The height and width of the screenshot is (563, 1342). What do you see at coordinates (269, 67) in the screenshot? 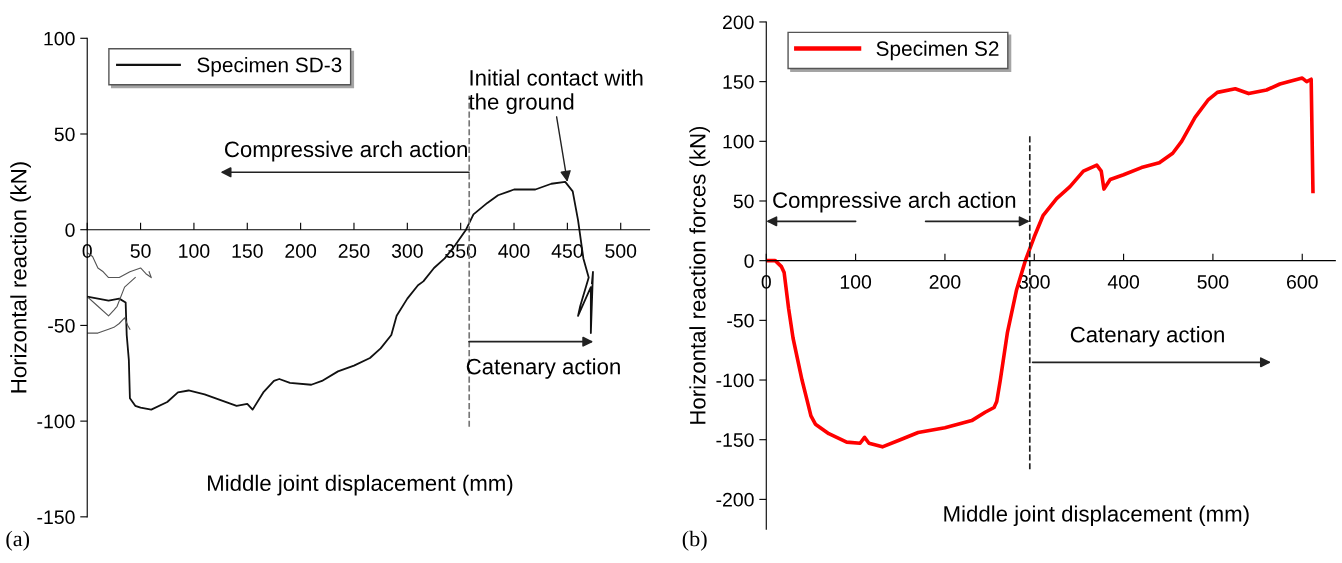
I see `legend-label: Specimen SD-3` at bounding box center [269, 67].